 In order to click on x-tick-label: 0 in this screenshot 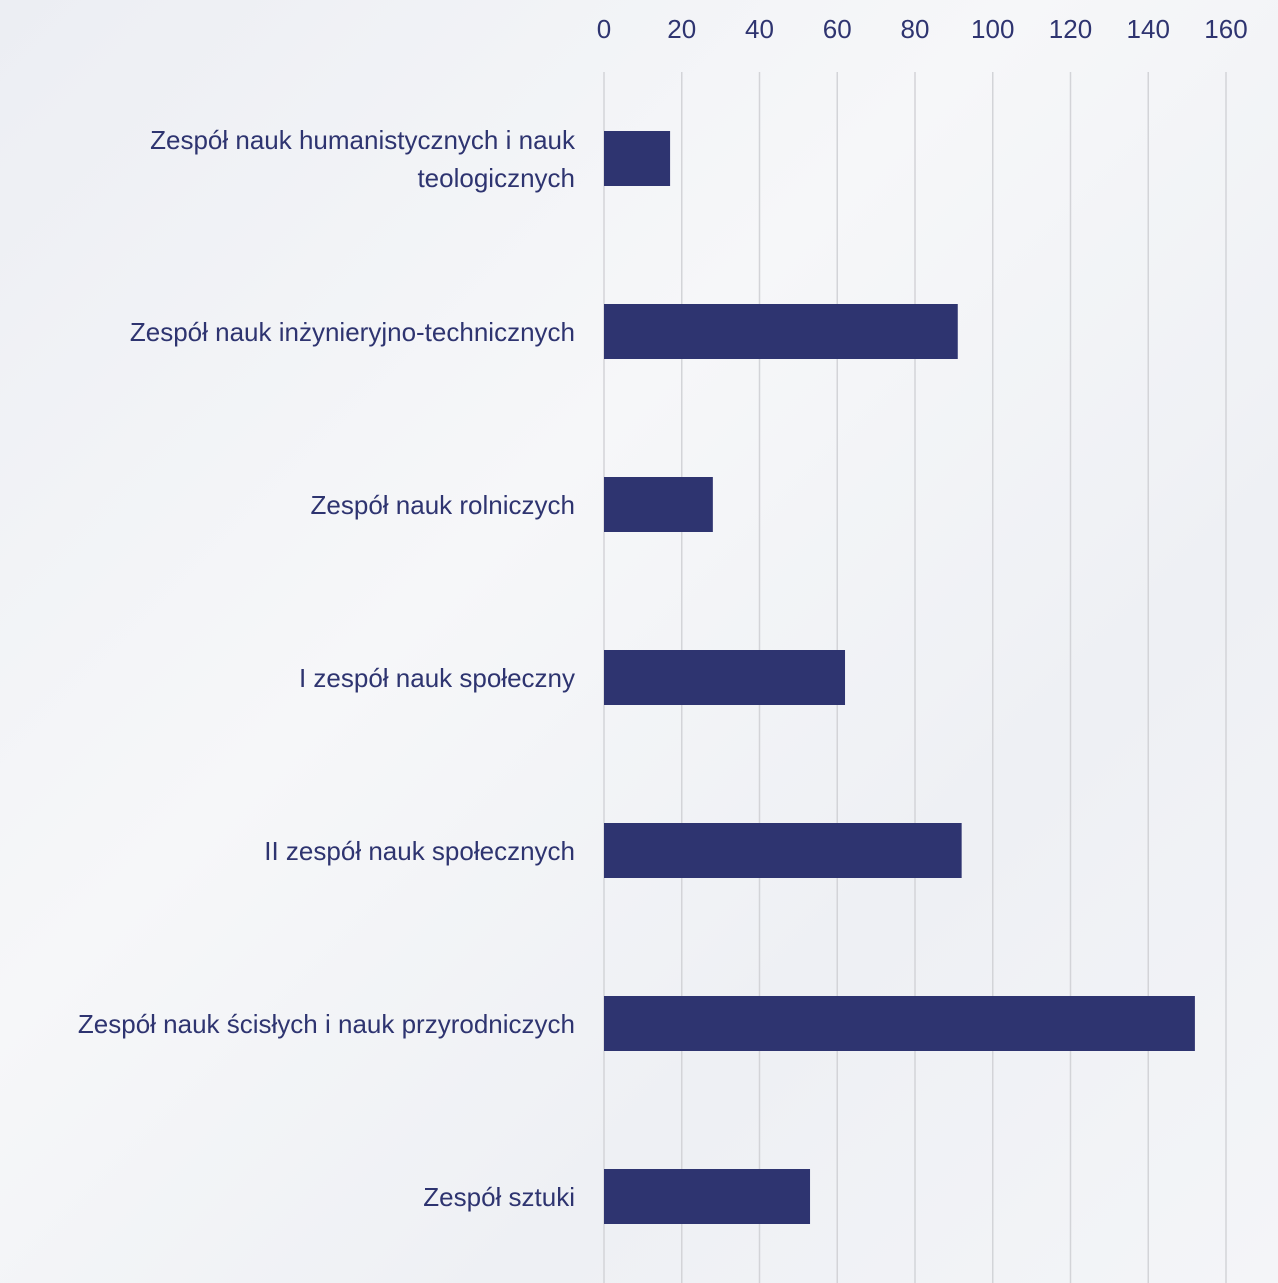, I will do `click(604, 29)`.